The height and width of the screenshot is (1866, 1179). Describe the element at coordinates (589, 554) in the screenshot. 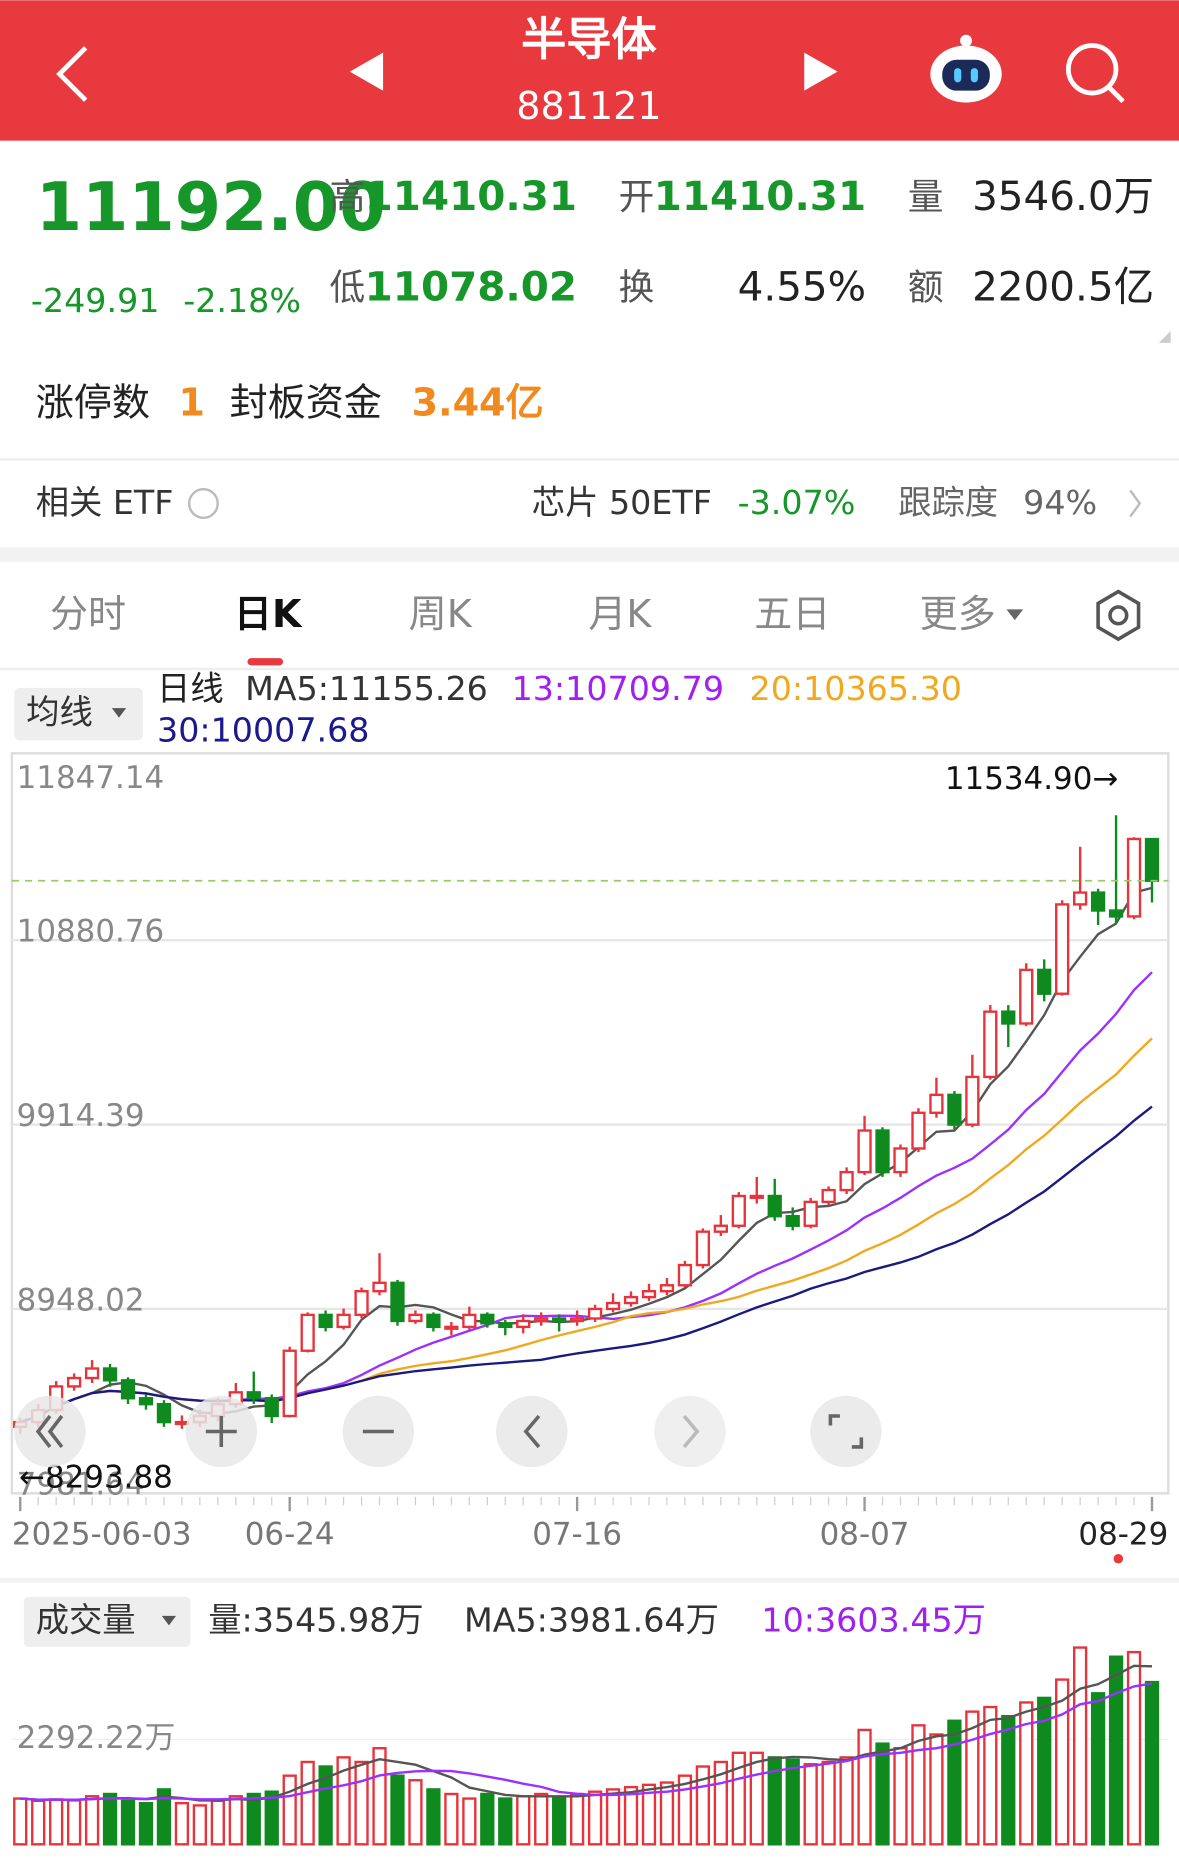

I see `gap-band` at that location.